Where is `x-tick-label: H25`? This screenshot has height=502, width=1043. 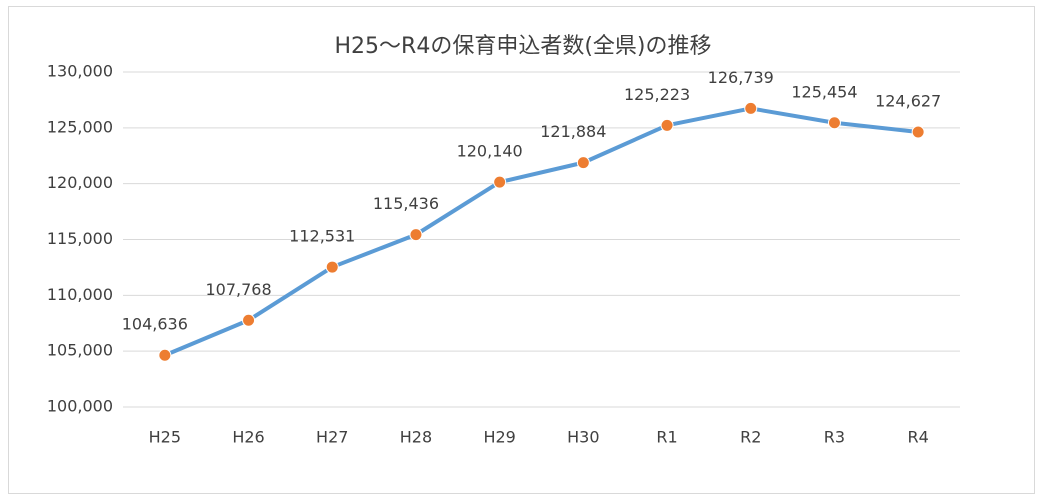
x-tick-label: H25 is located at coordinates (165, 437).